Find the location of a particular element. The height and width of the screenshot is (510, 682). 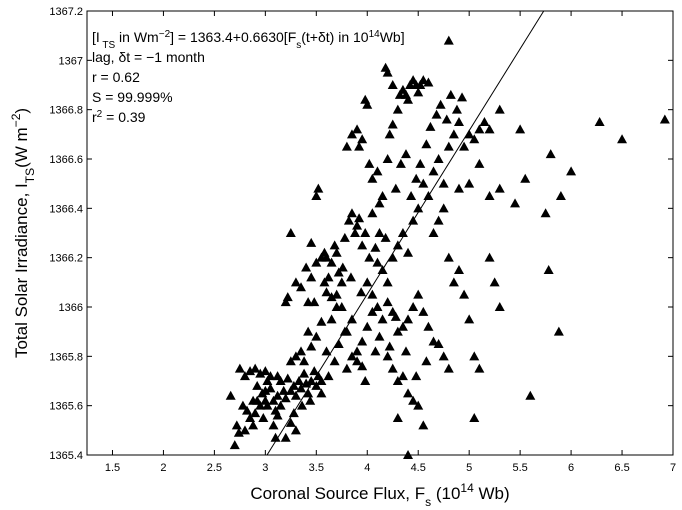

x-tick-label: 5.5 is located at coordinates (519, 468).